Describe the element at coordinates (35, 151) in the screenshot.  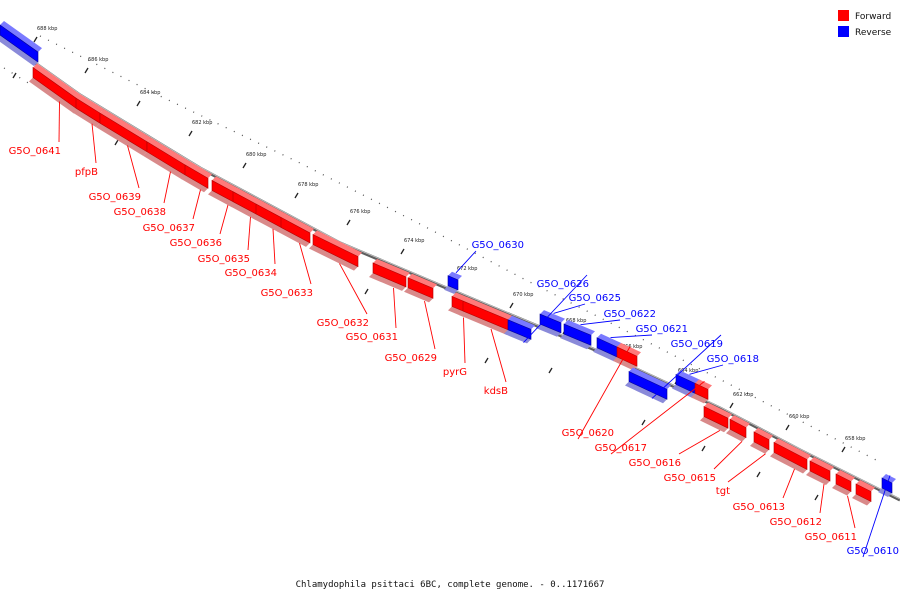
I see `gene-label: G5O_0641` at that location.